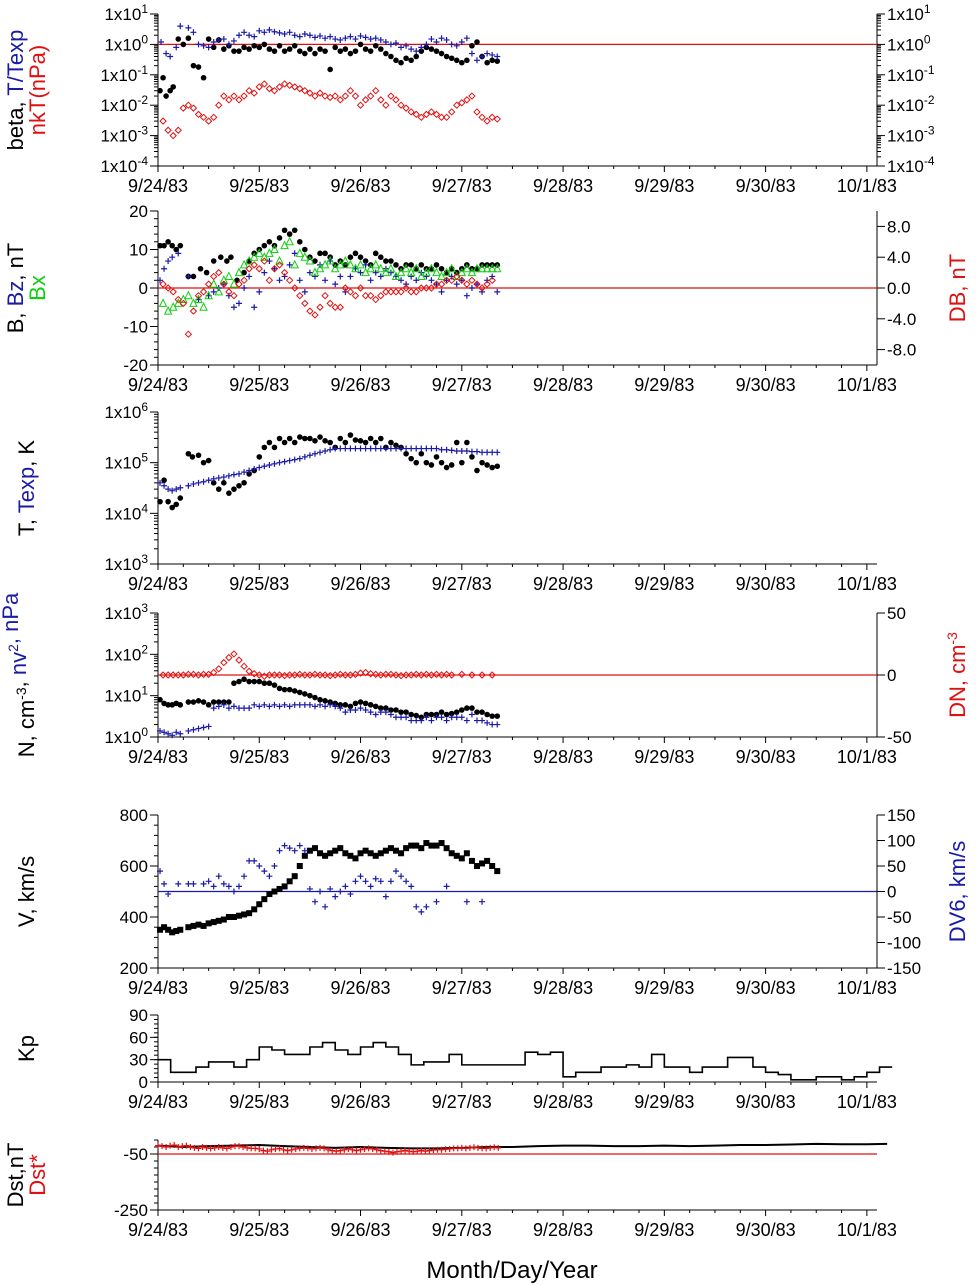 This screenshot has width=976, height=1285. Describe the element at coordinates (896, 866) in the screenshot. I see `y-tick-label-right: 50` at that location.